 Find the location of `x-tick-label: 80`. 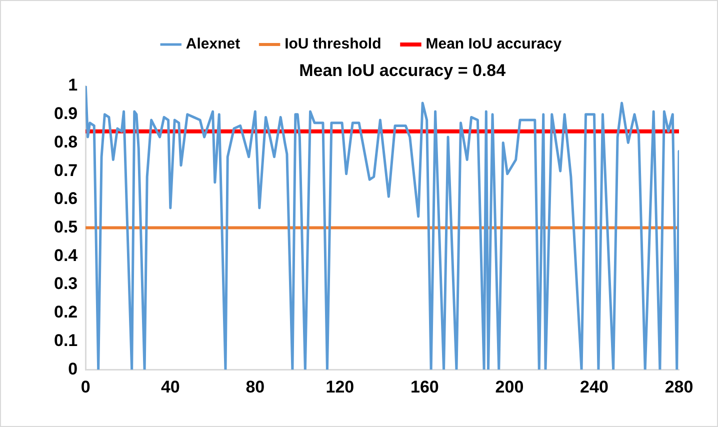

x-tick-label: 80 is located at coordinates (255, 386).